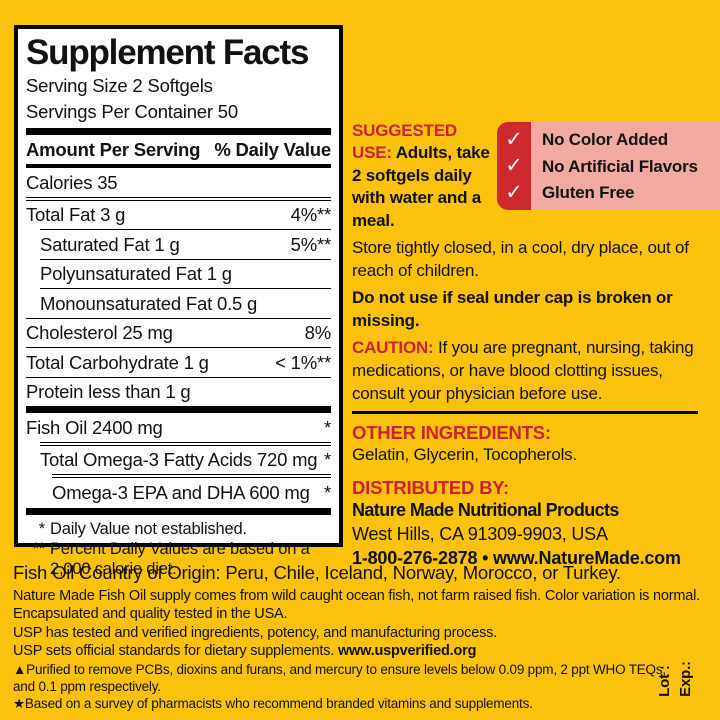 This screenshot has height=720, width=720. Describe the element at coordinates (178, 182) in the screenshot. I see `table-row: Calories 35` at that location.